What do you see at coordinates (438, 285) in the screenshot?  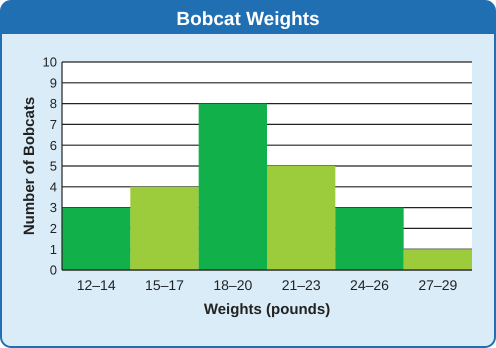 I see `x-tick-label: 27–29` at bounding box center [438, 285].